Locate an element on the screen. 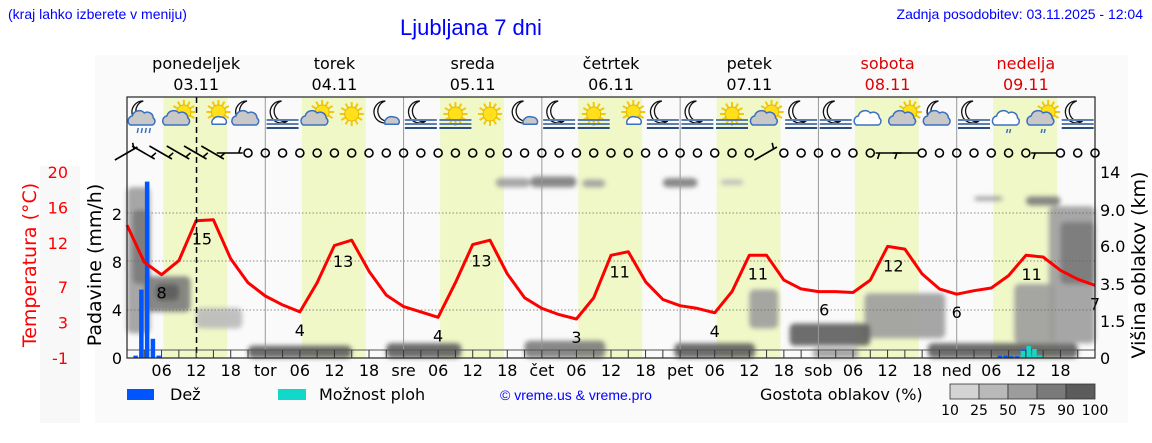  precipitation-tick: 2 is located at coordinates (117, 214).